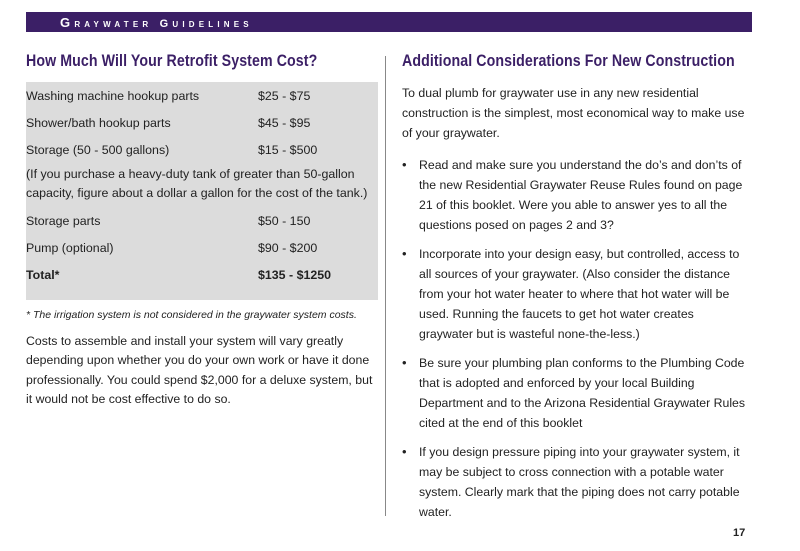 Image resolution: width=800 pixels, height=551 pixels. Describe the element at coordinates (70, 247) in the screenshot. I see `cost-label: Pump (optional)` at that location.